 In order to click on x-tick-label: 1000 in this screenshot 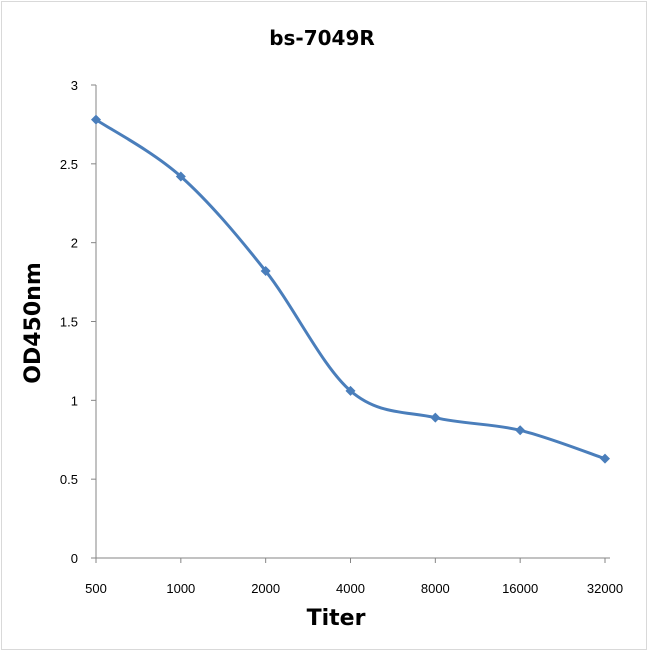, I will do `click(180, 588)`.